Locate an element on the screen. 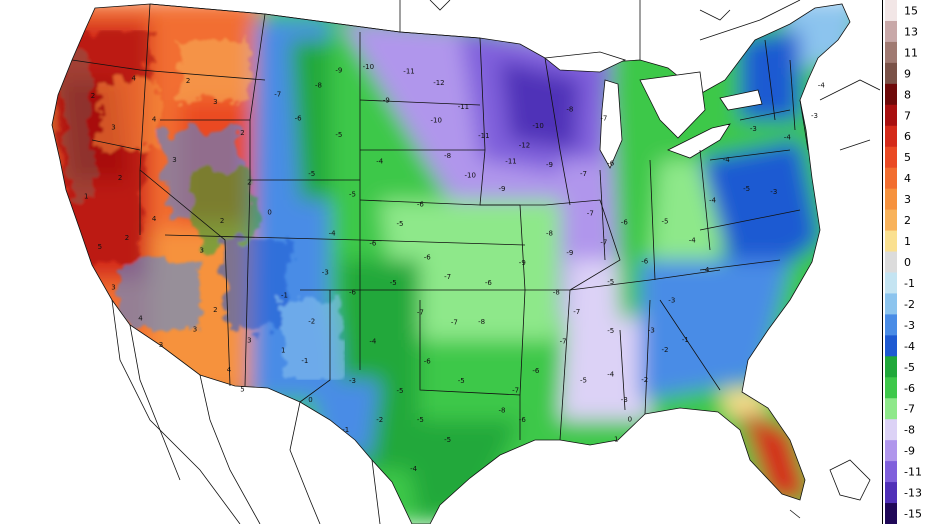  legend-label: -4 is located at coordinates (909, 346).